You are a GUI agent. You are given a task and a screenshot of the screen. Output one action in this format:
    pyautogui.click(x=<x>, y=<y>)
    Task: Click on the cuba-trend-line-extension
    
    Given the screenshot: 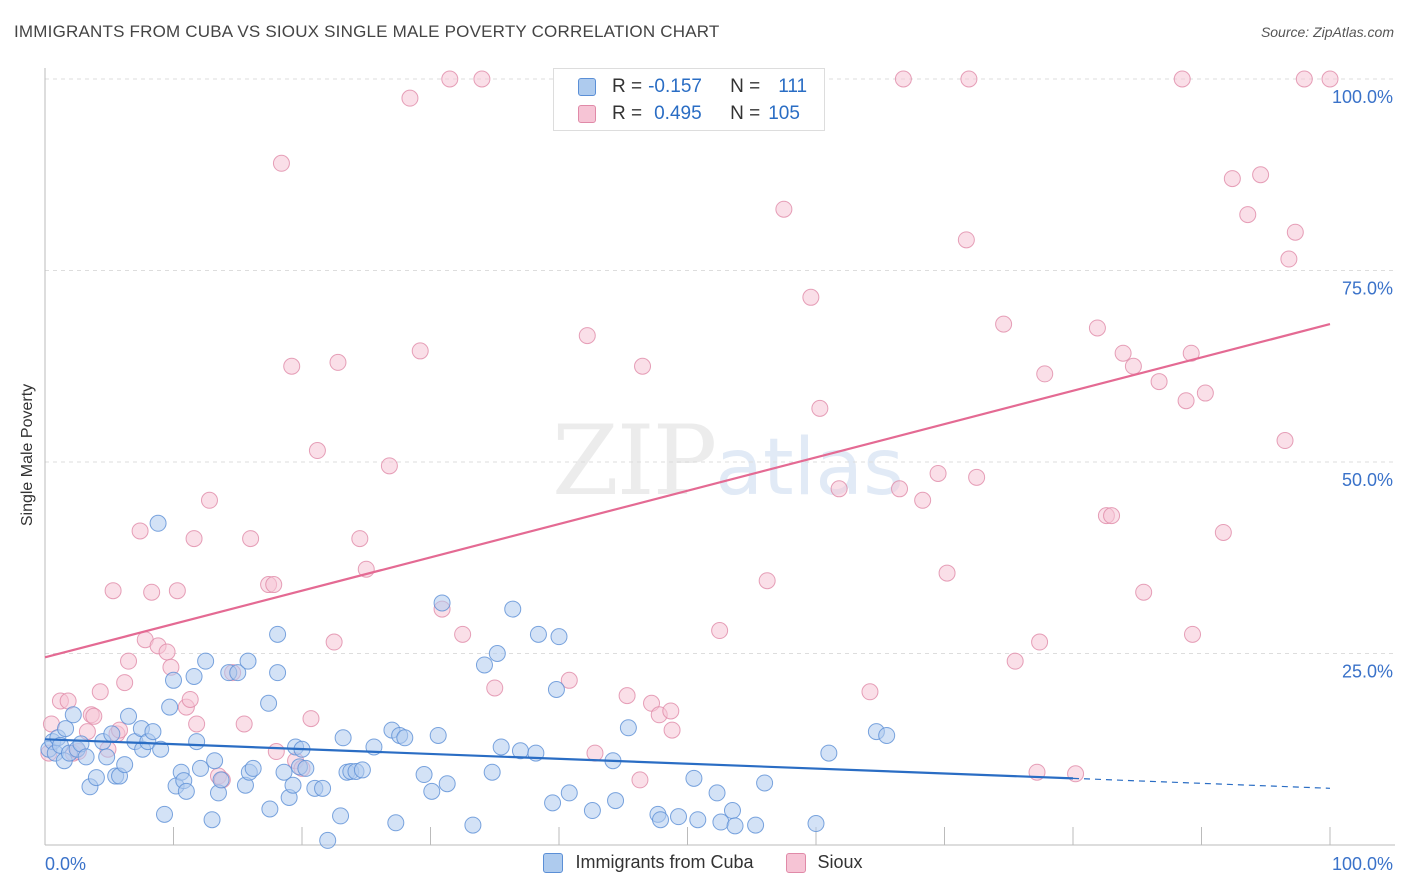 What is the action you would take?
    pyautogui.click(x=1201, y=783)
    